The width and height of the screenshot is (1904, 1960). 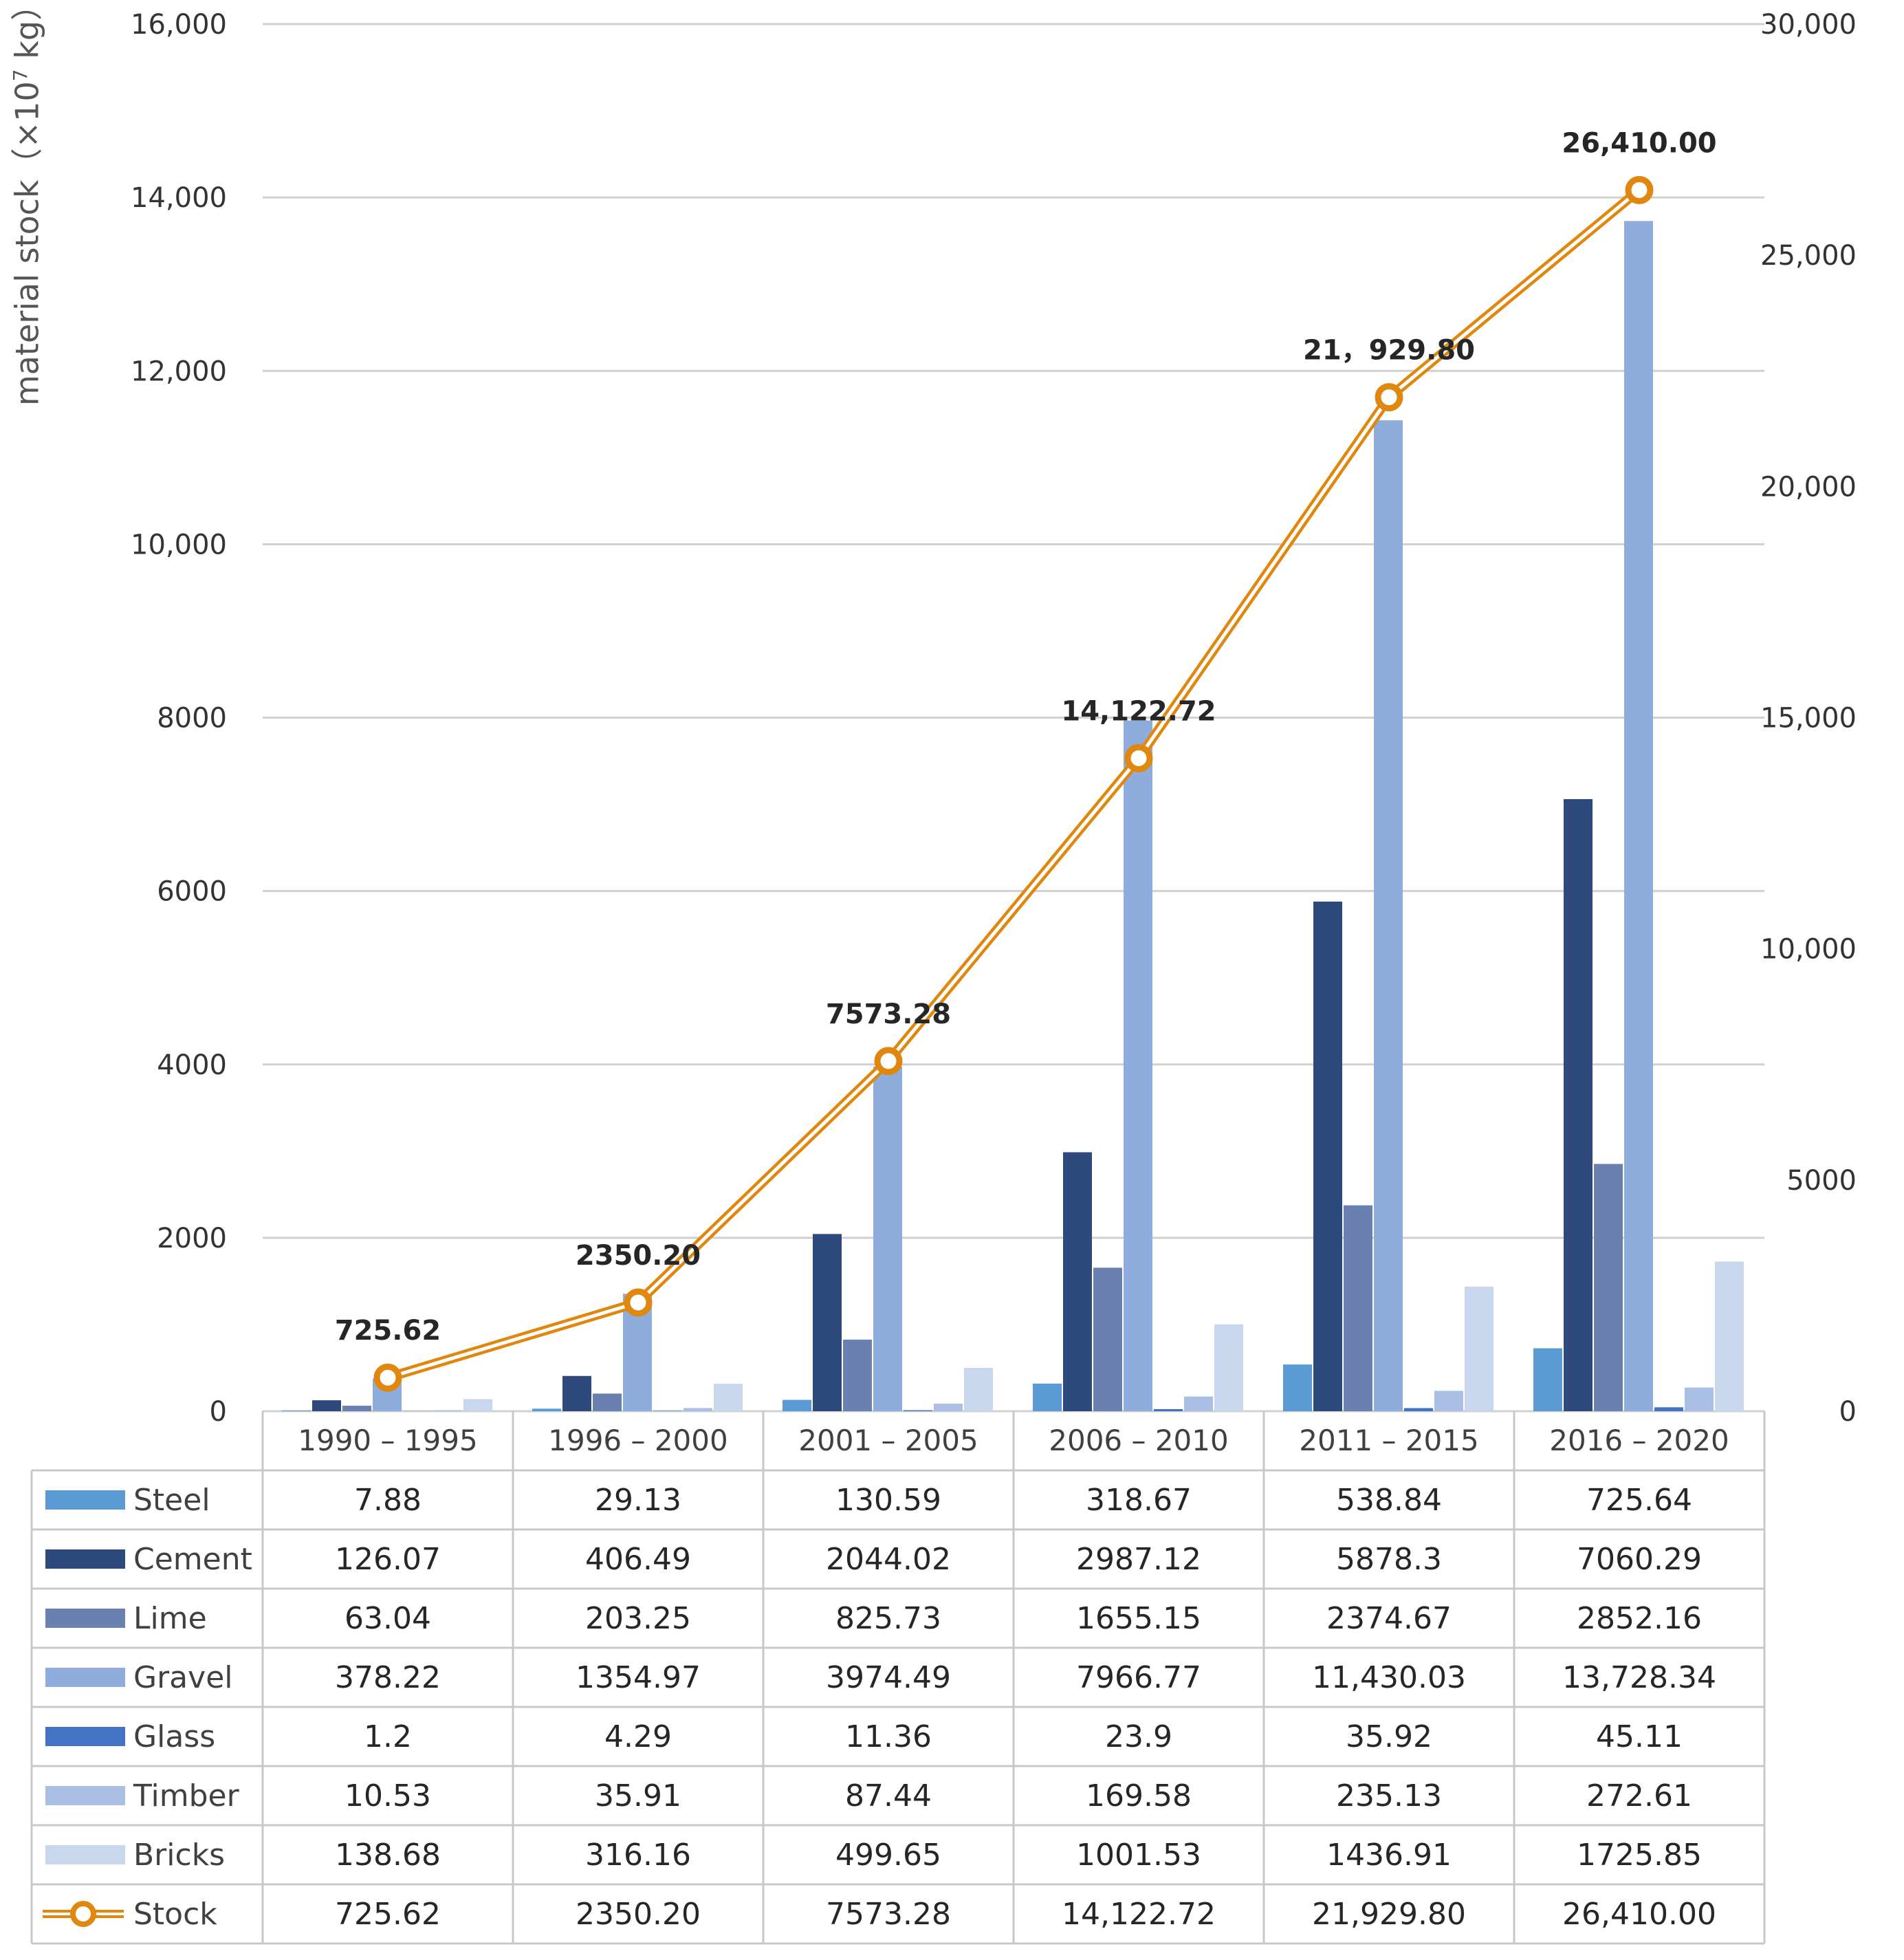 What do you see at coordinates (1139, 1915) in the screenshot?
I see `data-label: 14,122.72` at bounding box center [1139, 1915].